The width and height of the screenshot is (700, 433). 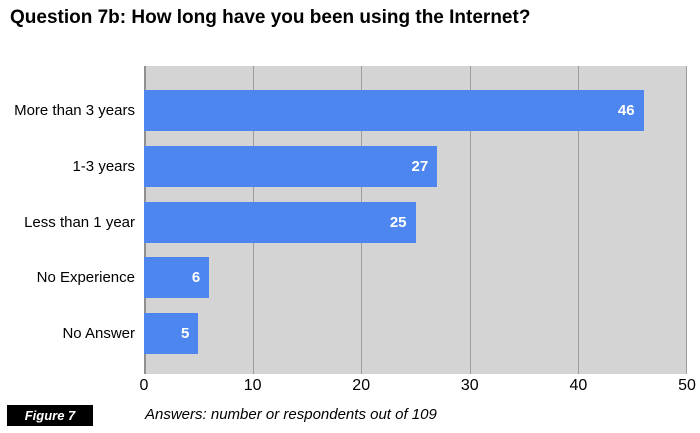 What do you see at coordinates (280, 222) in the screenshot?
I see `bar: 25` at bounding box center [280, 222].